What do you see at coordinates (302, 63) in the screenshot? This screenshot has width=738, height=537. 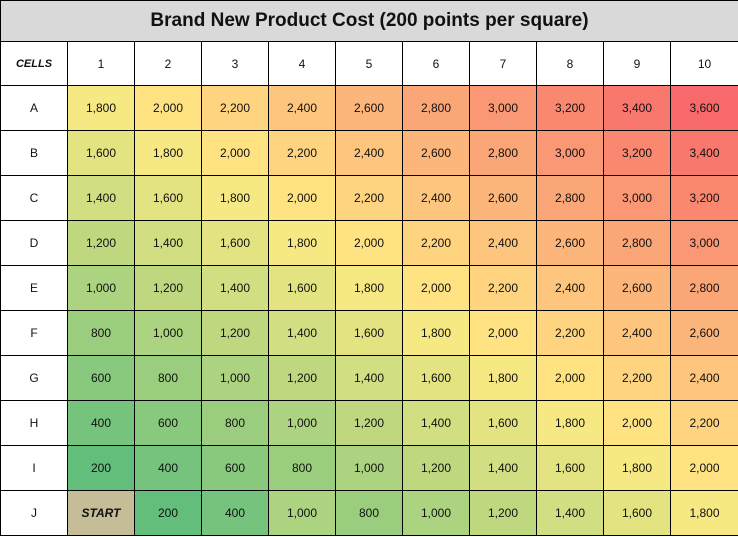 I see `column-header-4: 4` at bounding box center [302, 63].